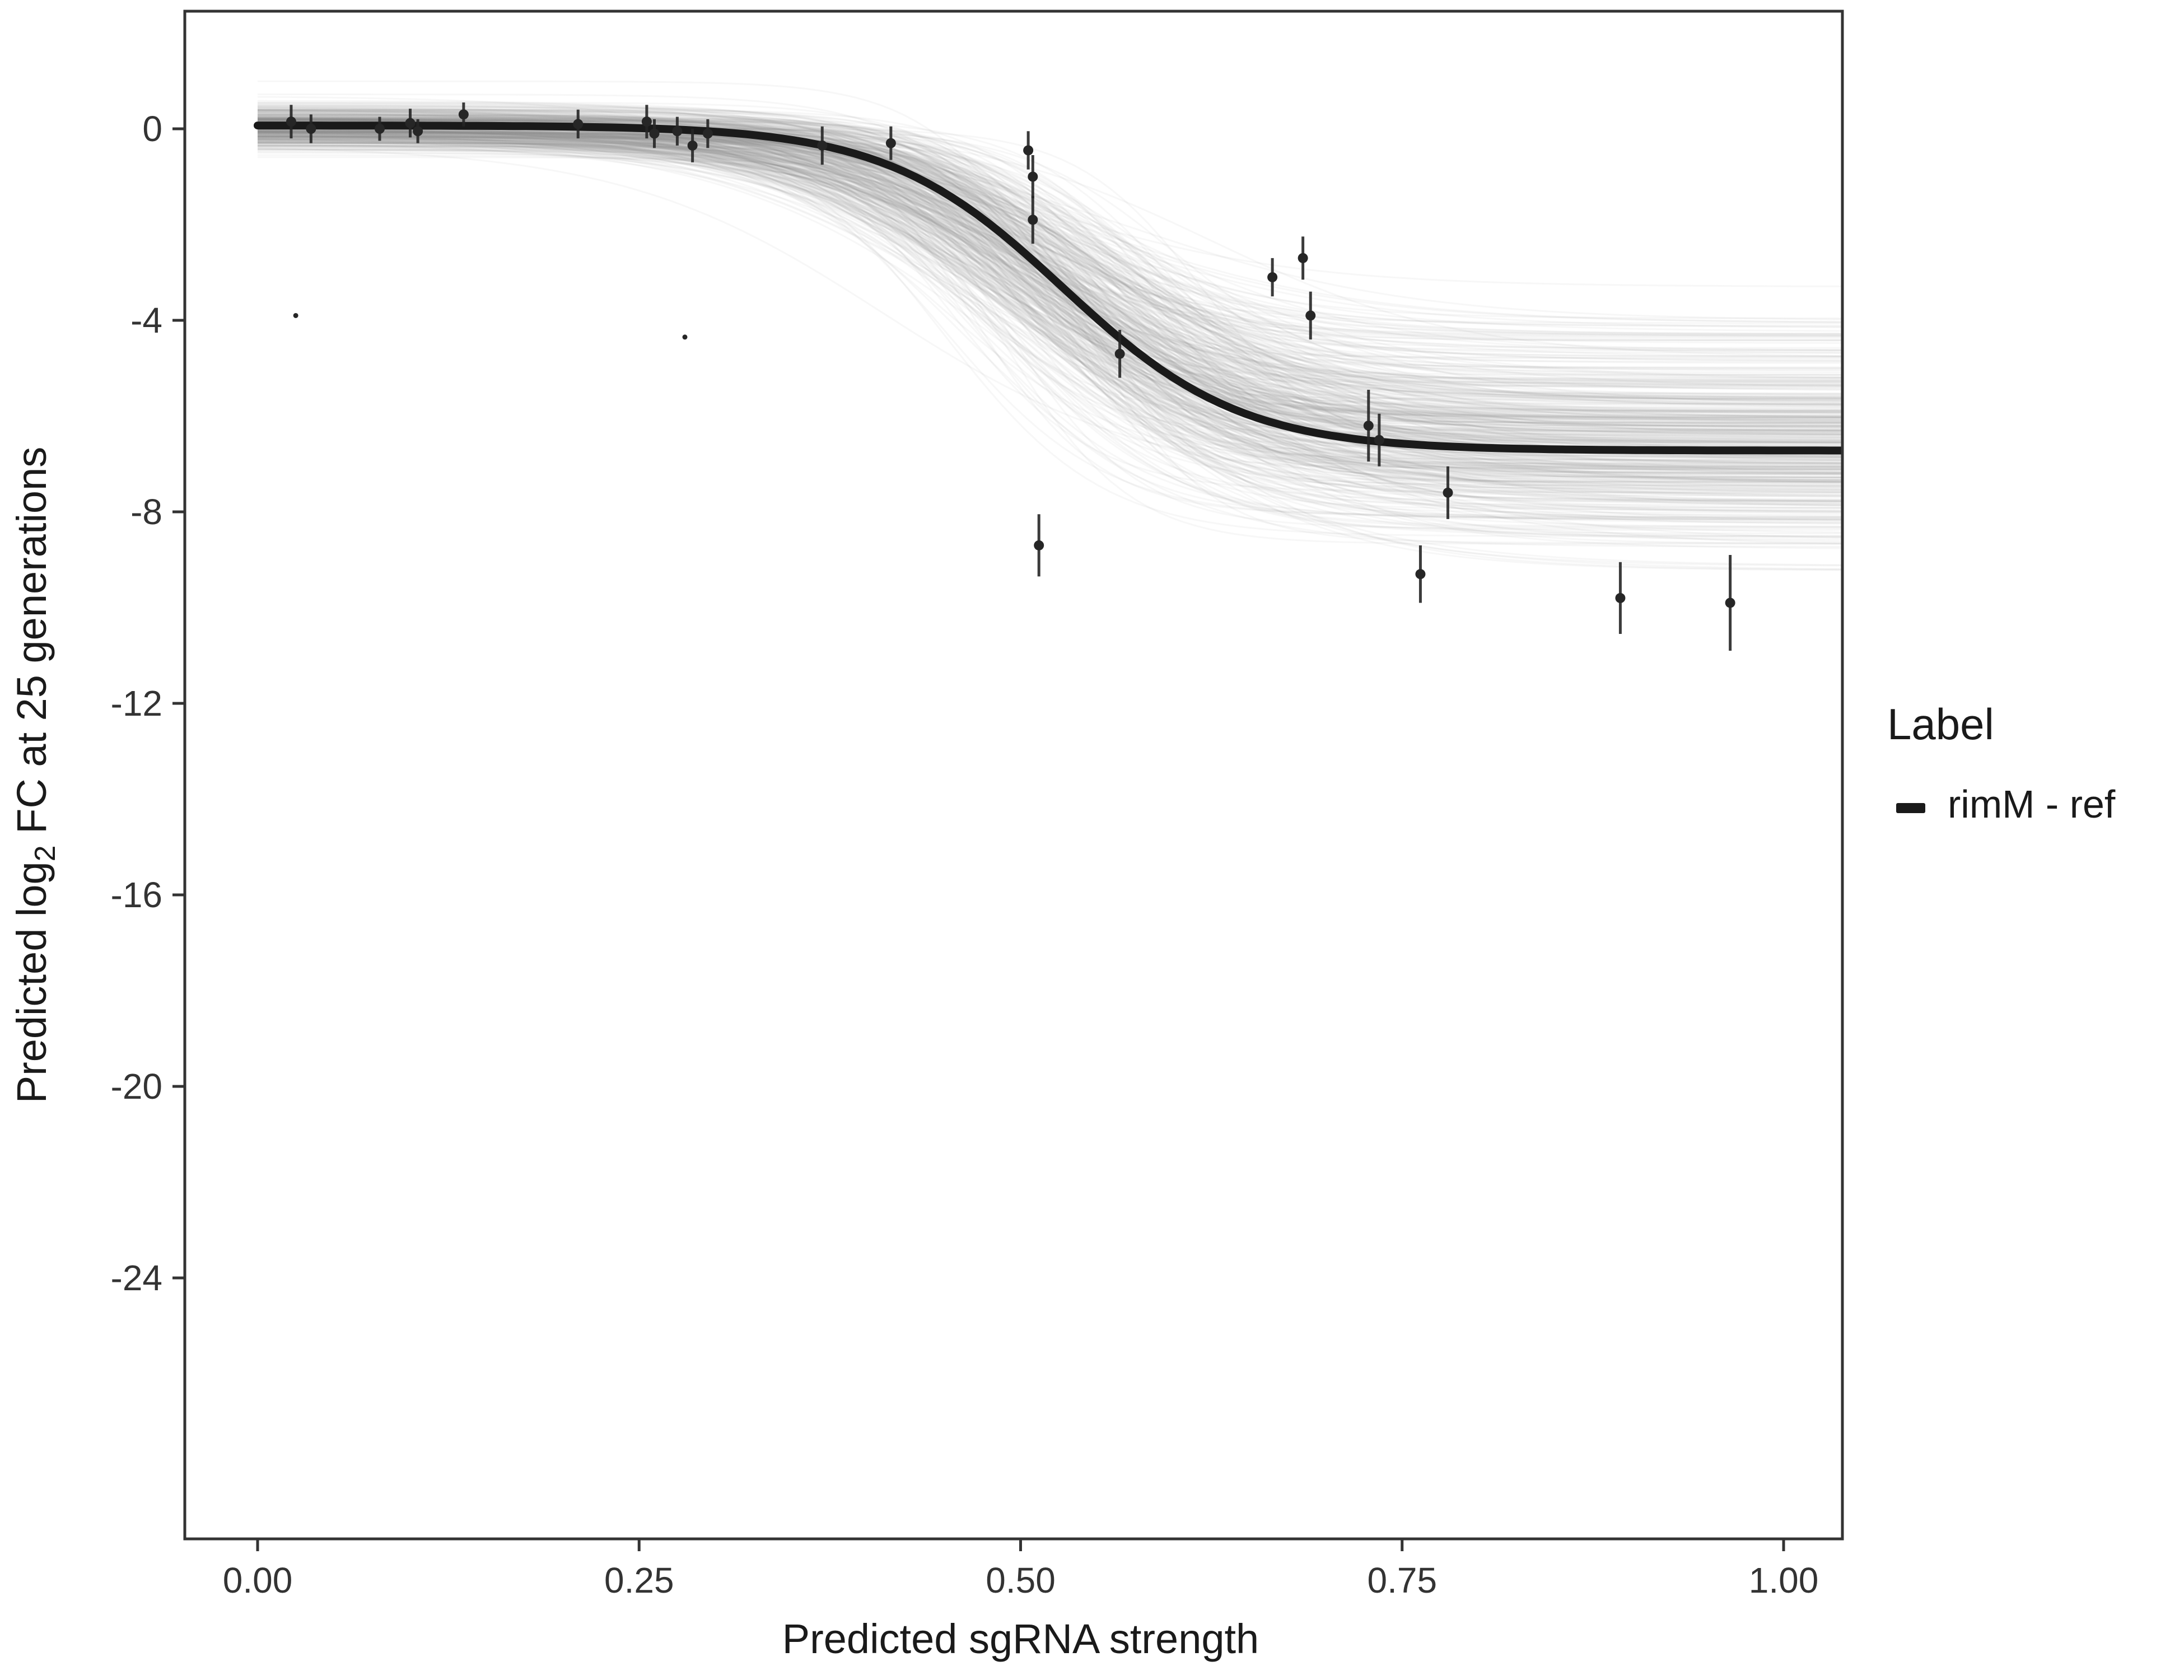 This screenshot has height=1680, width=2184. I want to click on y-tick-label: 0, so click(152, 129).